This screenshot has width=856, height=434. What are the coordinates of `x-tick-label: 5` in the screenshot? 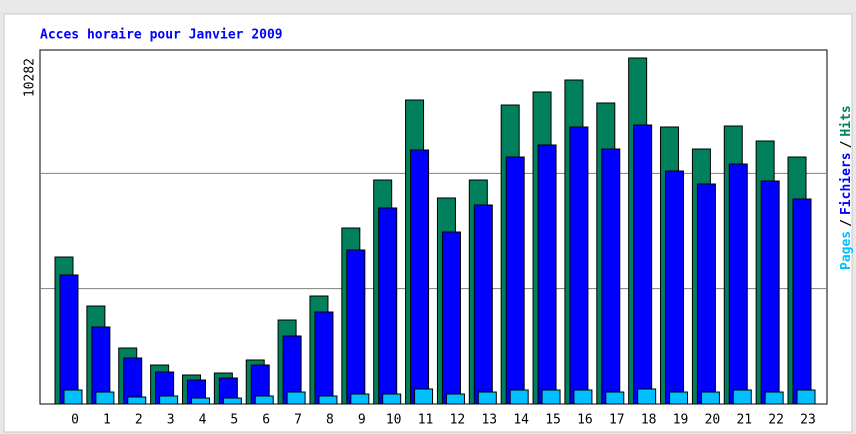 It's located at (234, 420).